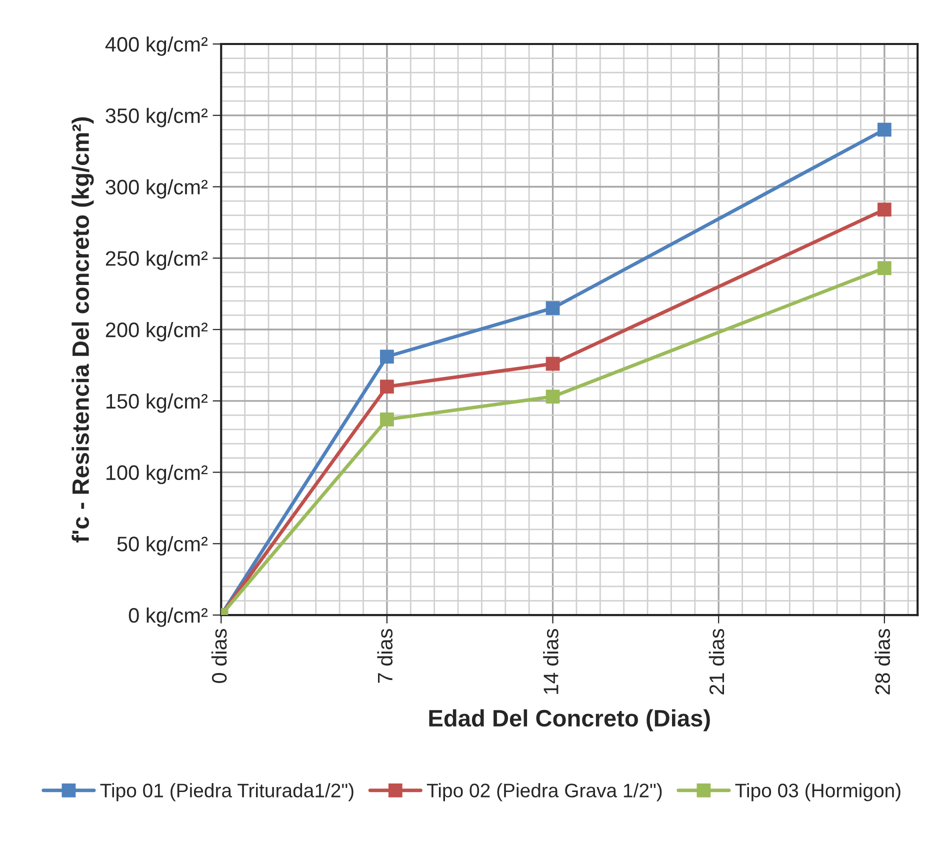  Describe the element at coordinates (83, 329) in the screenshot. I see `y-axis-title: f'c - Resistencia Del concreto (kg/cm²)` at that location.